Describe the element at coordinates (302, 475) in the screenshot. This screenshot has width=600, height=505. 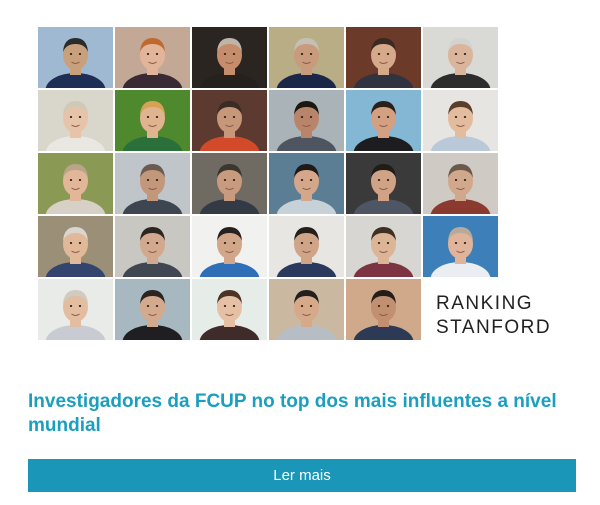
I see `read-more-button: Ler mais` at that location.